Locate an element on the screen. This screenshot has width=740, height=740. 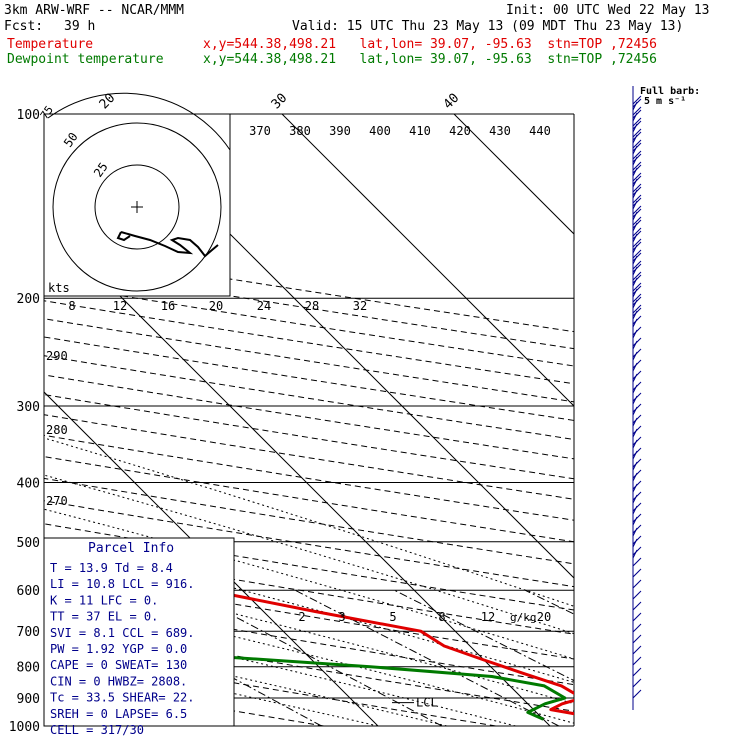
parcel-info-line: SVI = 8.1 CCL = 689. is located at coordinates (122, 633).